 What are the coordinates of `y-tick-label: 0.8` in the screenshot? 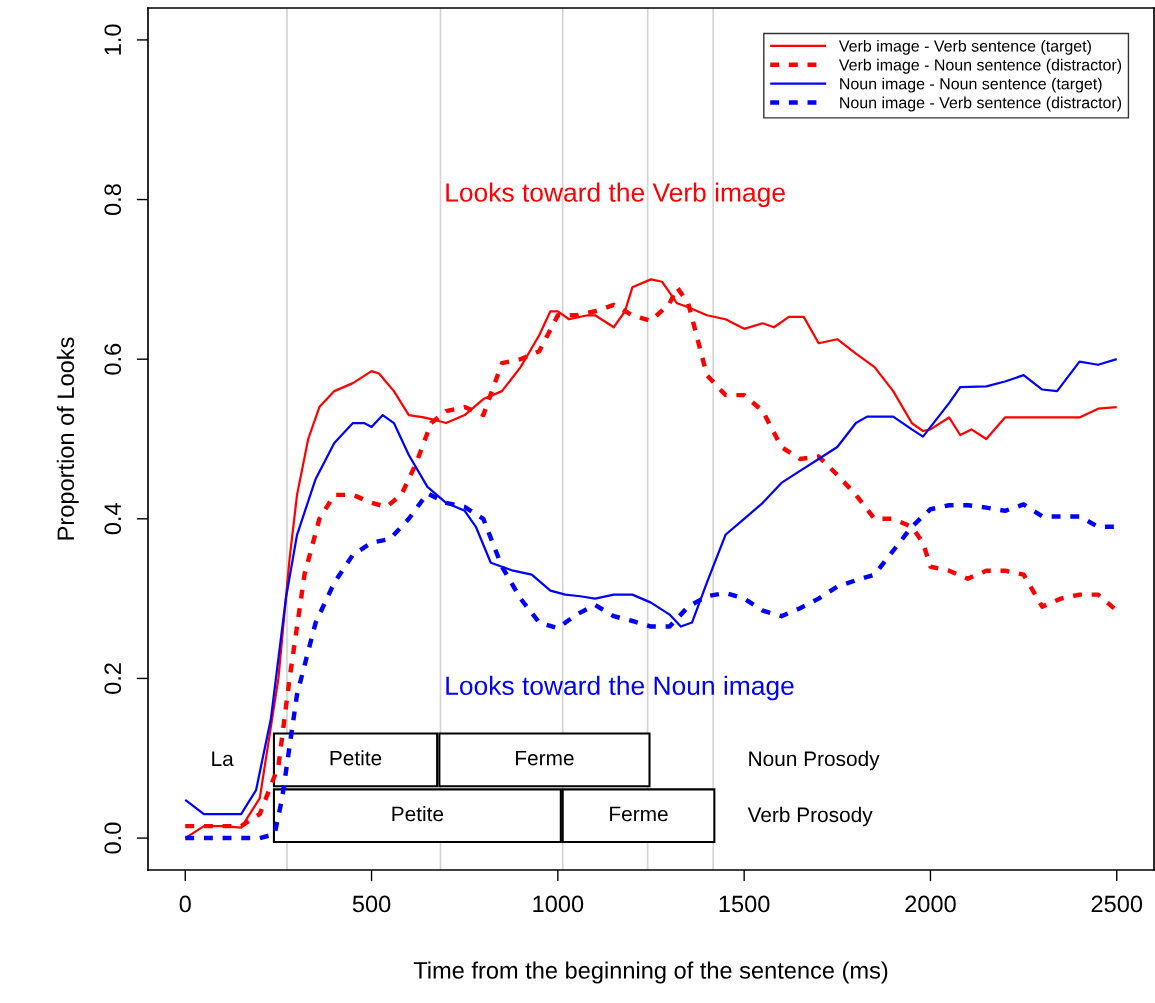 It's located at (113, 200).